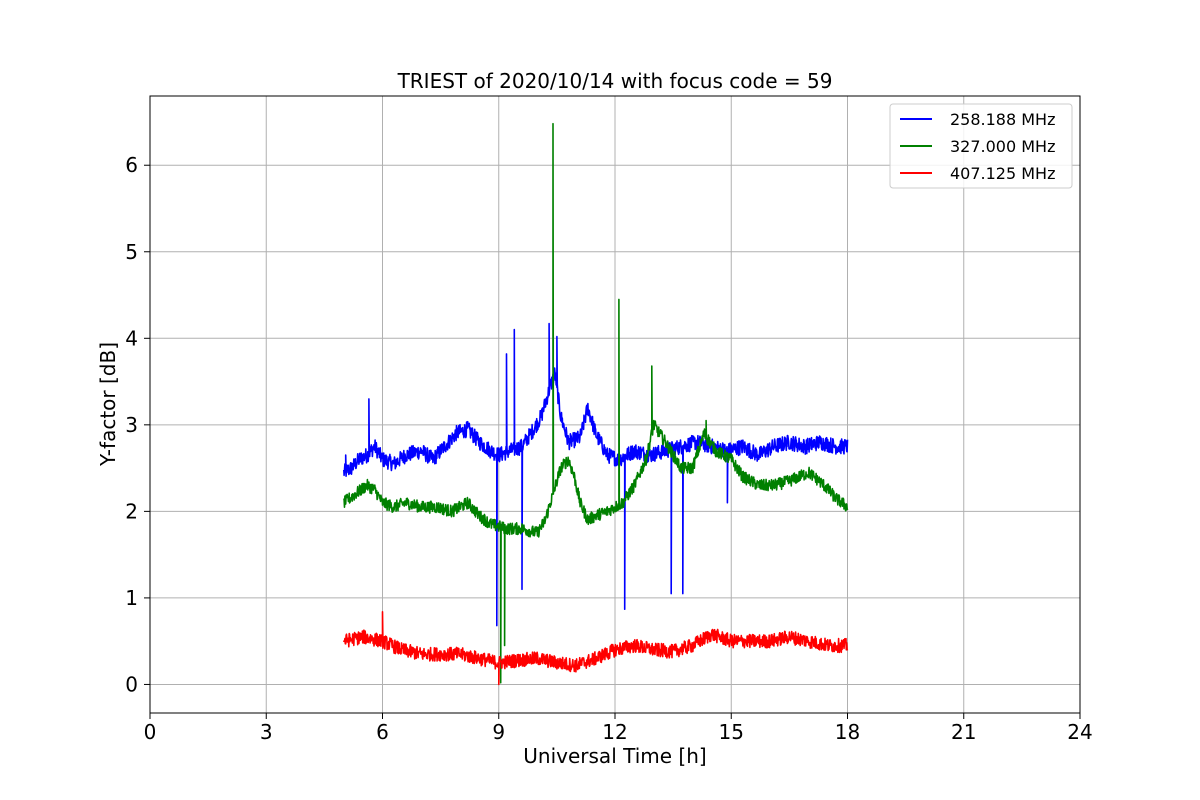 This screenshot has width=1200, height=800. I want to click on x-tick-label: 3, so click(266, 732).